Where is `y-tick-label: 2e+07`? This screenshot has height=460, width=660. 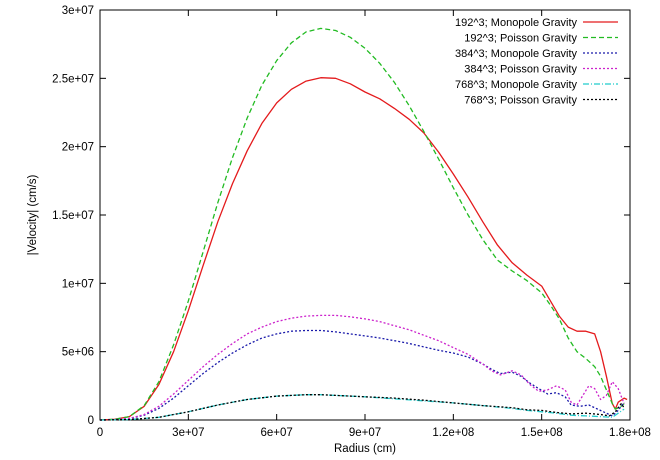 y-tick-label: 2e+07 is located at coordinates (78, 148).